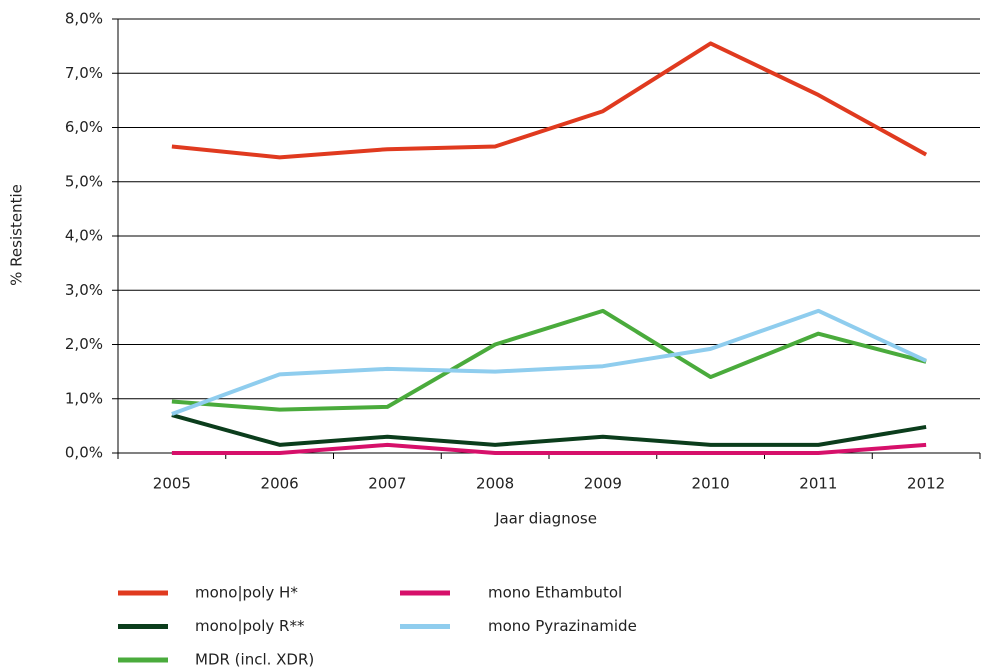  Describe the element at coordinates (254, 659) in the screenshot. I see `legend-label: MDR (incl. XDR)` at that location.